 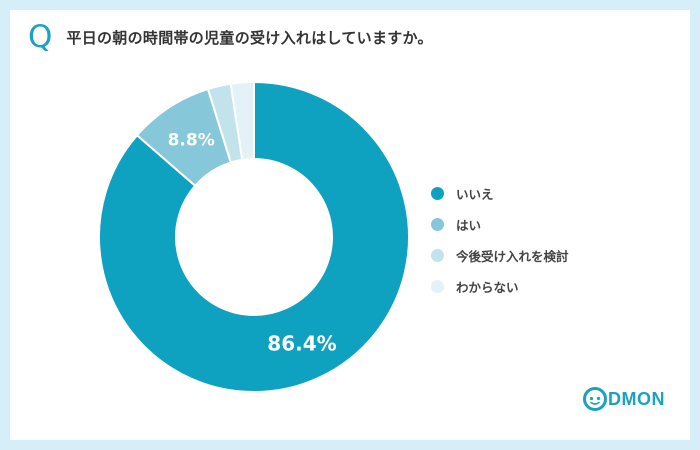 What do you see at coordinates (252, 243) in the screenshot?
I see `donut-data-labels: 86.4% 8.8%` at bounding box center [252, 243].